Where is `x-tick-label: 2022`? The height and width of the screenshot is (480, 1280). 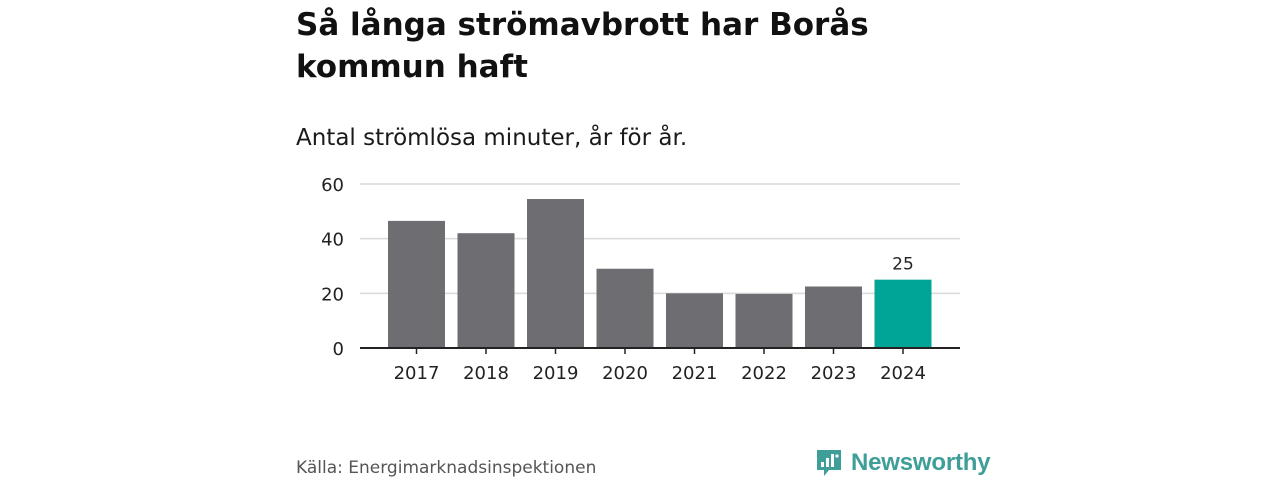 x-tick-label: 2022 is located at coordinates (764, 373).